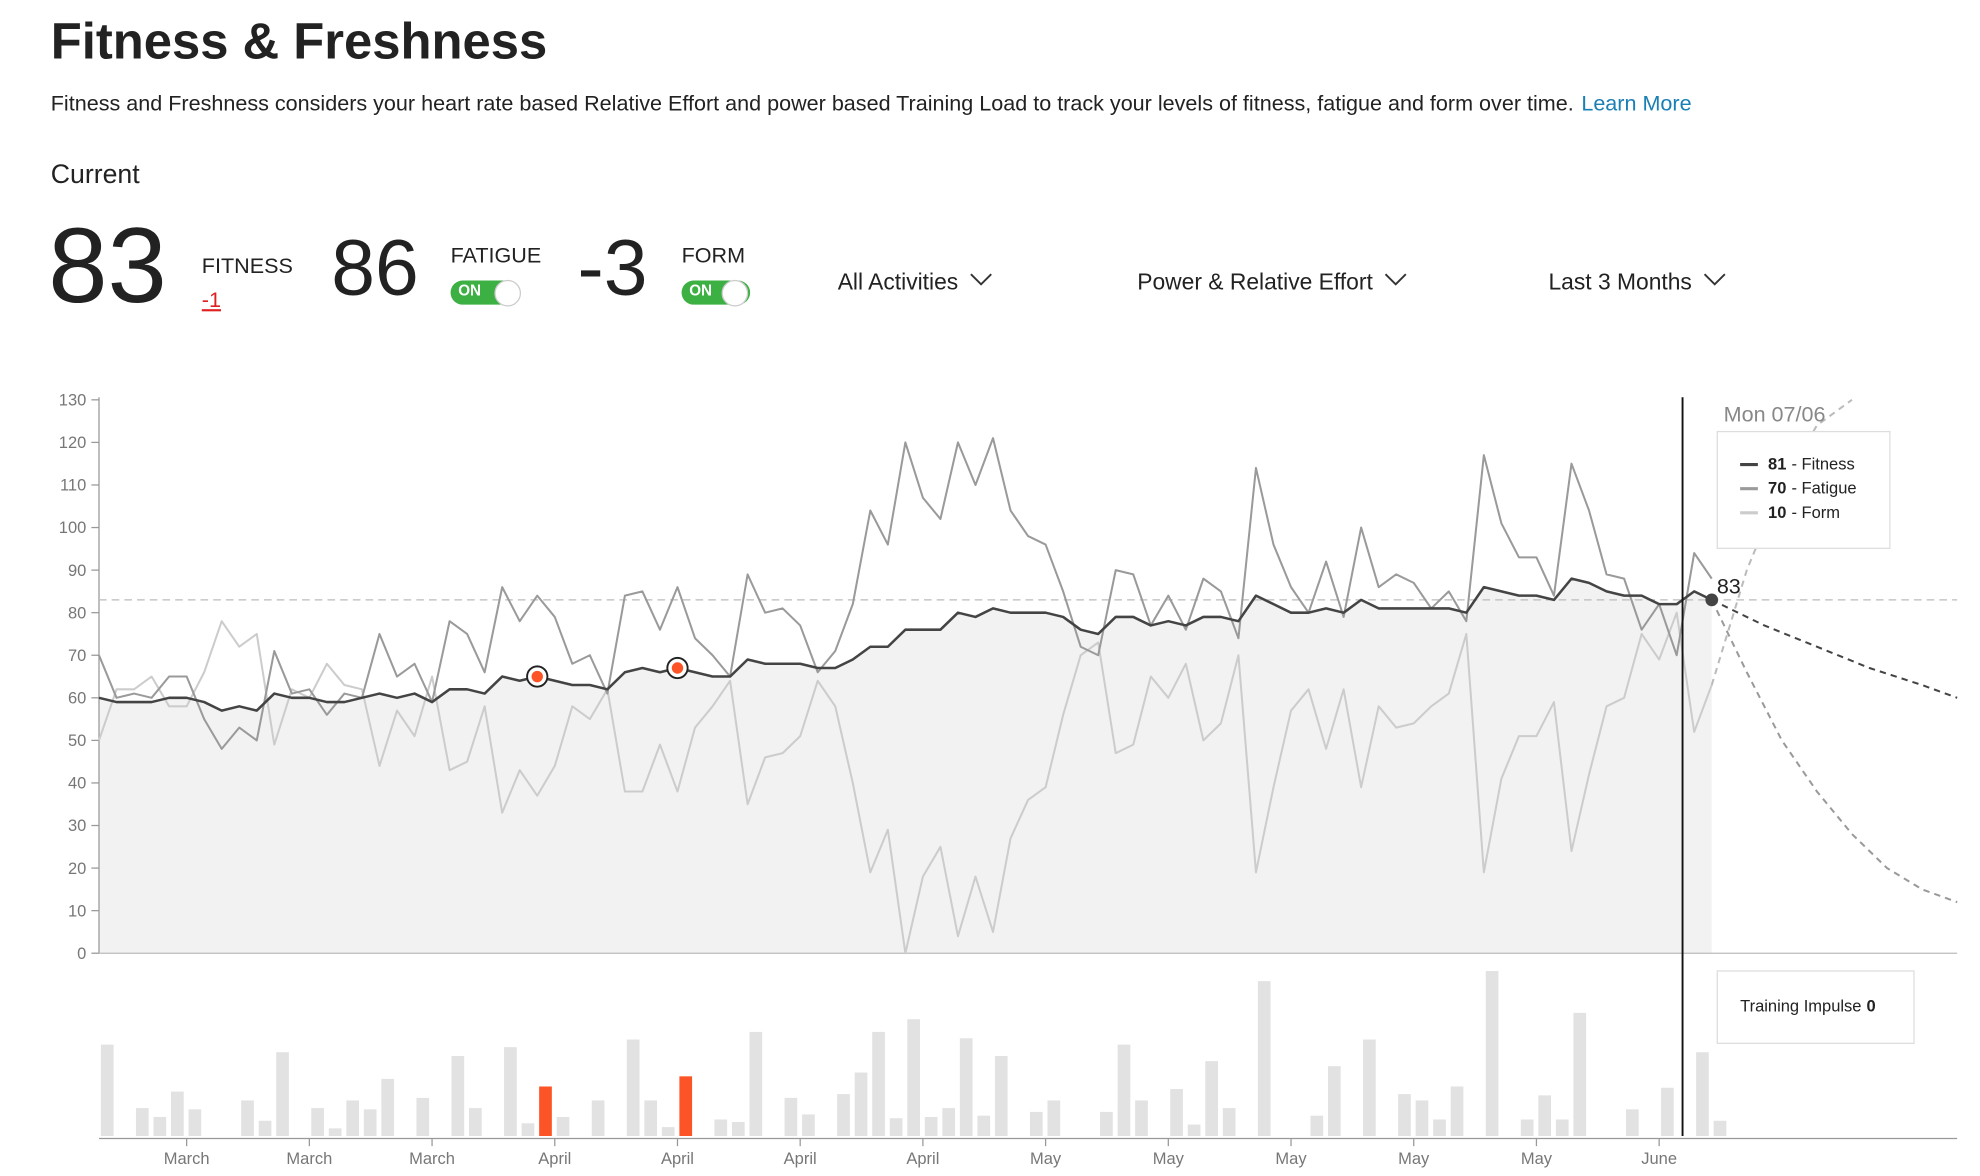  What do you see at coordinates (469, 291) in the screenshot?
I see `toggle-text: ON` at bounding box center [469, 291].